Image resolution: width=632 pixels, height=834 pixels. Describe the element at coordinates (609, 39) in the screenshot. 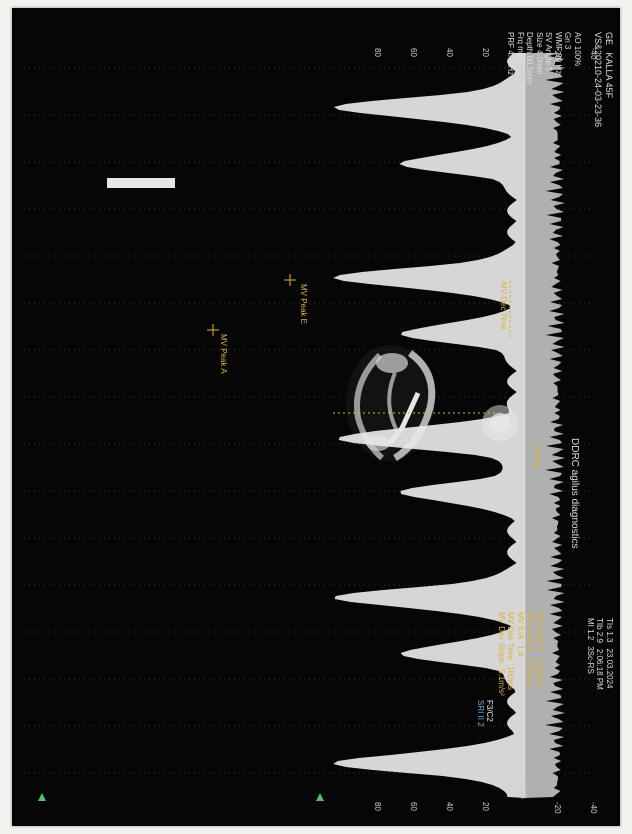

I see `logo-text: GE` at that location.